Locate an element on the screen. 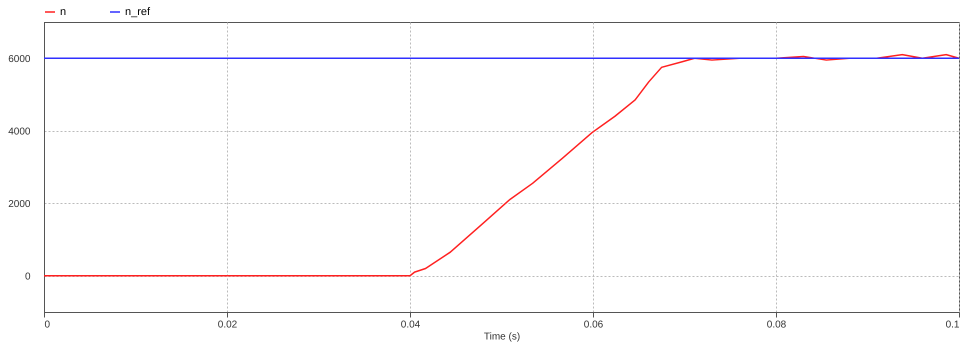  y-tick-label: 2000 is located at coordinates (19, 204).